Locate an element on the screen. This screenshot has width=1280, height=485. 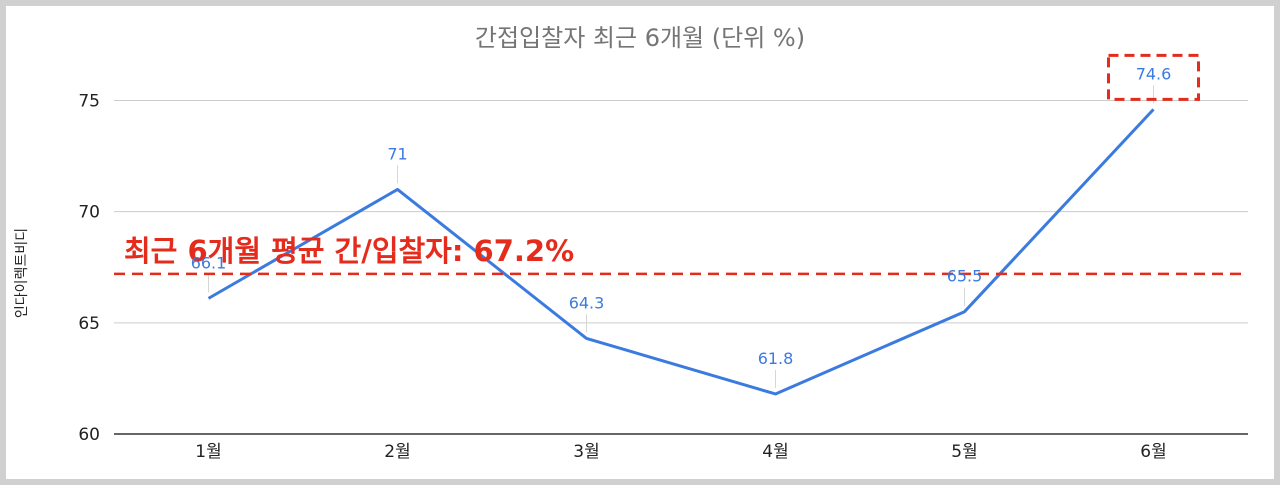
y-tick-label: 60 is located at coordinates (89, 435).